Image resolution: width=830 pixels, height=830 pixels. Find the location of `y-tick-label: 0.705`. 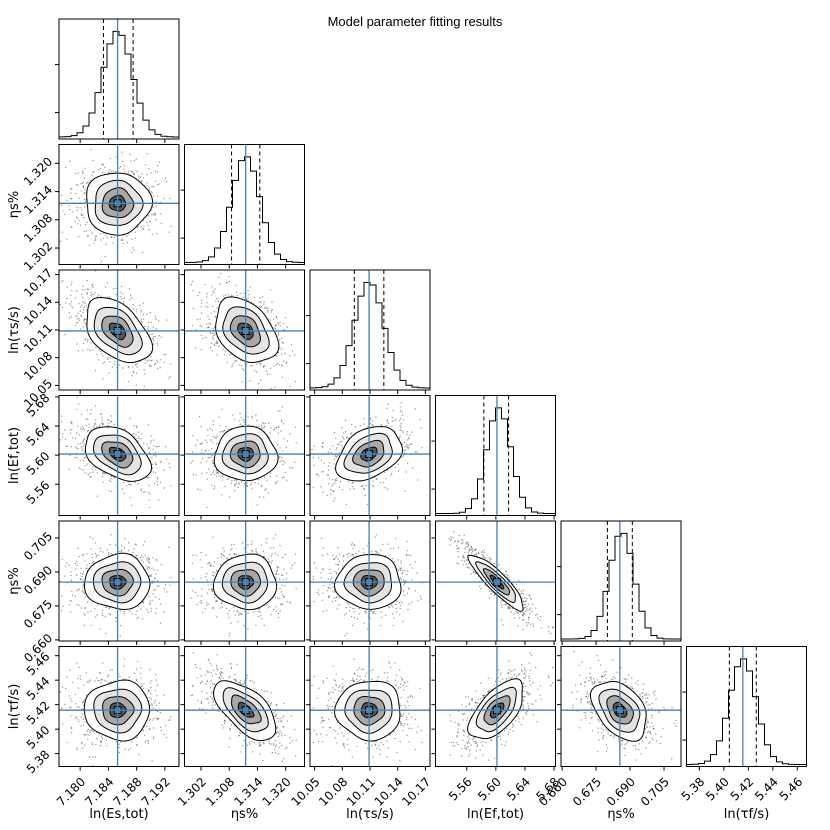

y-tick-label: 0.705 is located at coordinates (38, 546).